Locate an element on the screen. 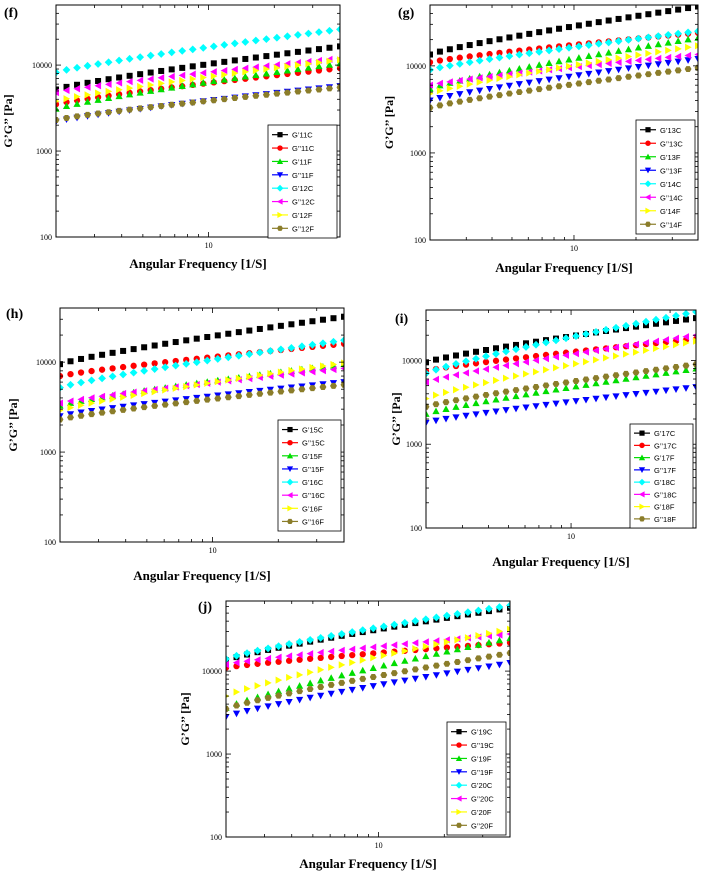 This screenshot has width=708, height=882. legend-label: G’12F is located at coordinates (302, 215).